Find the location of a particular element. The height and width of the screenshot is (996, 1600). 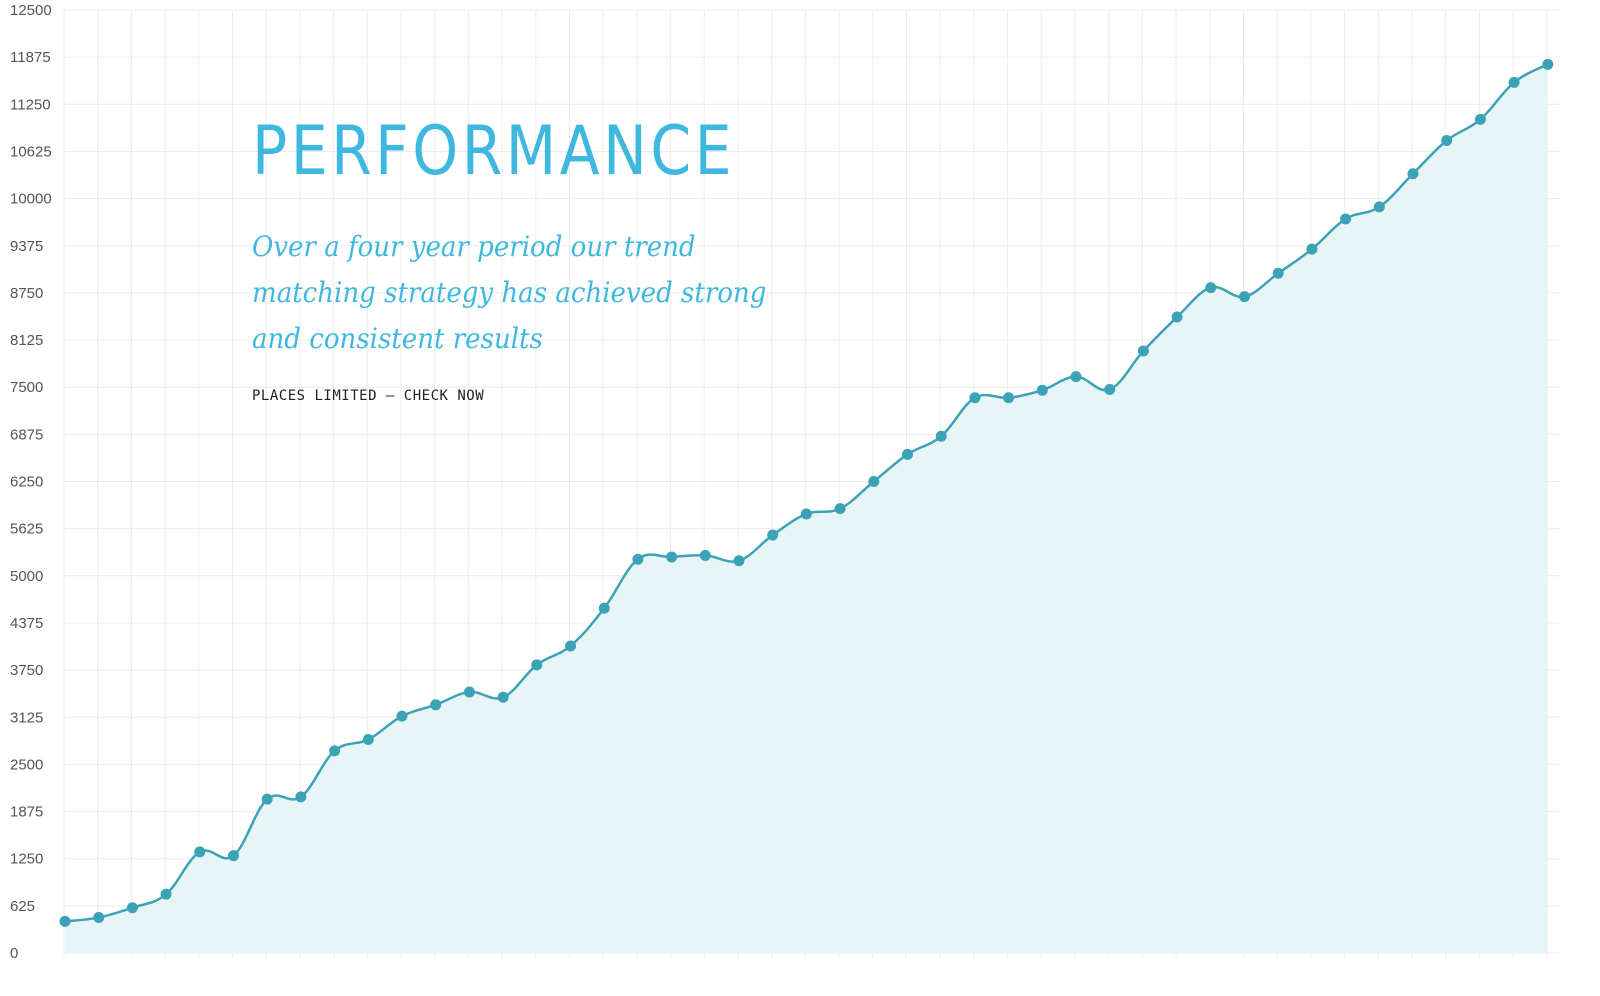

y-tick-label: 1250 is located at coordinates (26, 859).